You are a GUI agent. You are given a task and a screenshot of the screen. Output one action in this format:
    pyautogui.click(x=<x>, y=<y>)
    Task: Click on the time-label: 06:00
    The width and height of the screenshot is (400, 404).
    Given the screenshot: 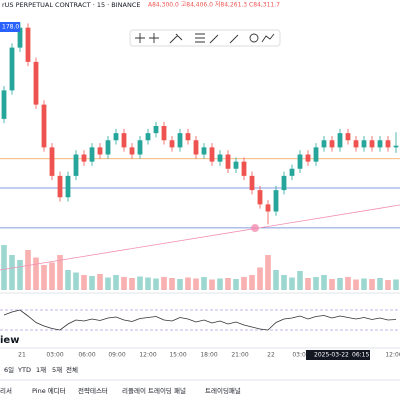 What is the action you would take?
    pyautogui.click(x=86, y=355)
    